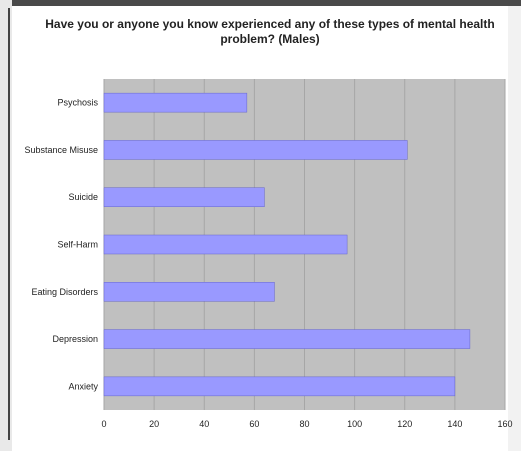  I want to click on x-tick-label: 80, so click(304, 424).